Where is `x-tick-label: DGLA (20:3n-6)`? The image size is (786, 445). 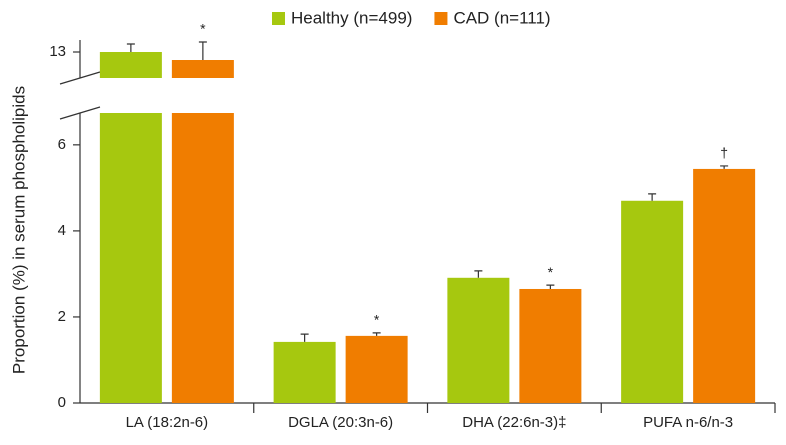 x-tick-label: DGLA (20:3n-6) is located at coordinates (340, 422).